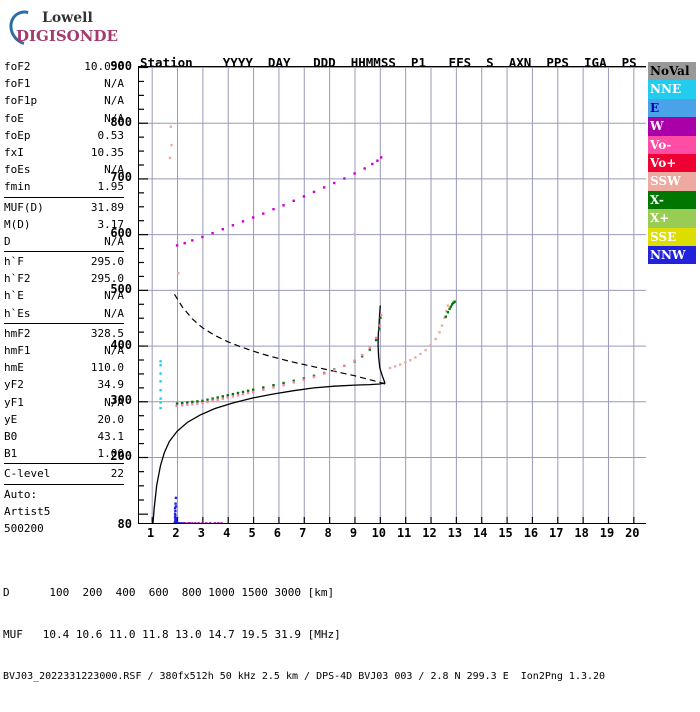 The width and height of the screenshot is (700, 712). What do you see at coordinates (64, 473) in the screenshot?
I see `param-row: C-level 22` at bounding box center [64, 473].